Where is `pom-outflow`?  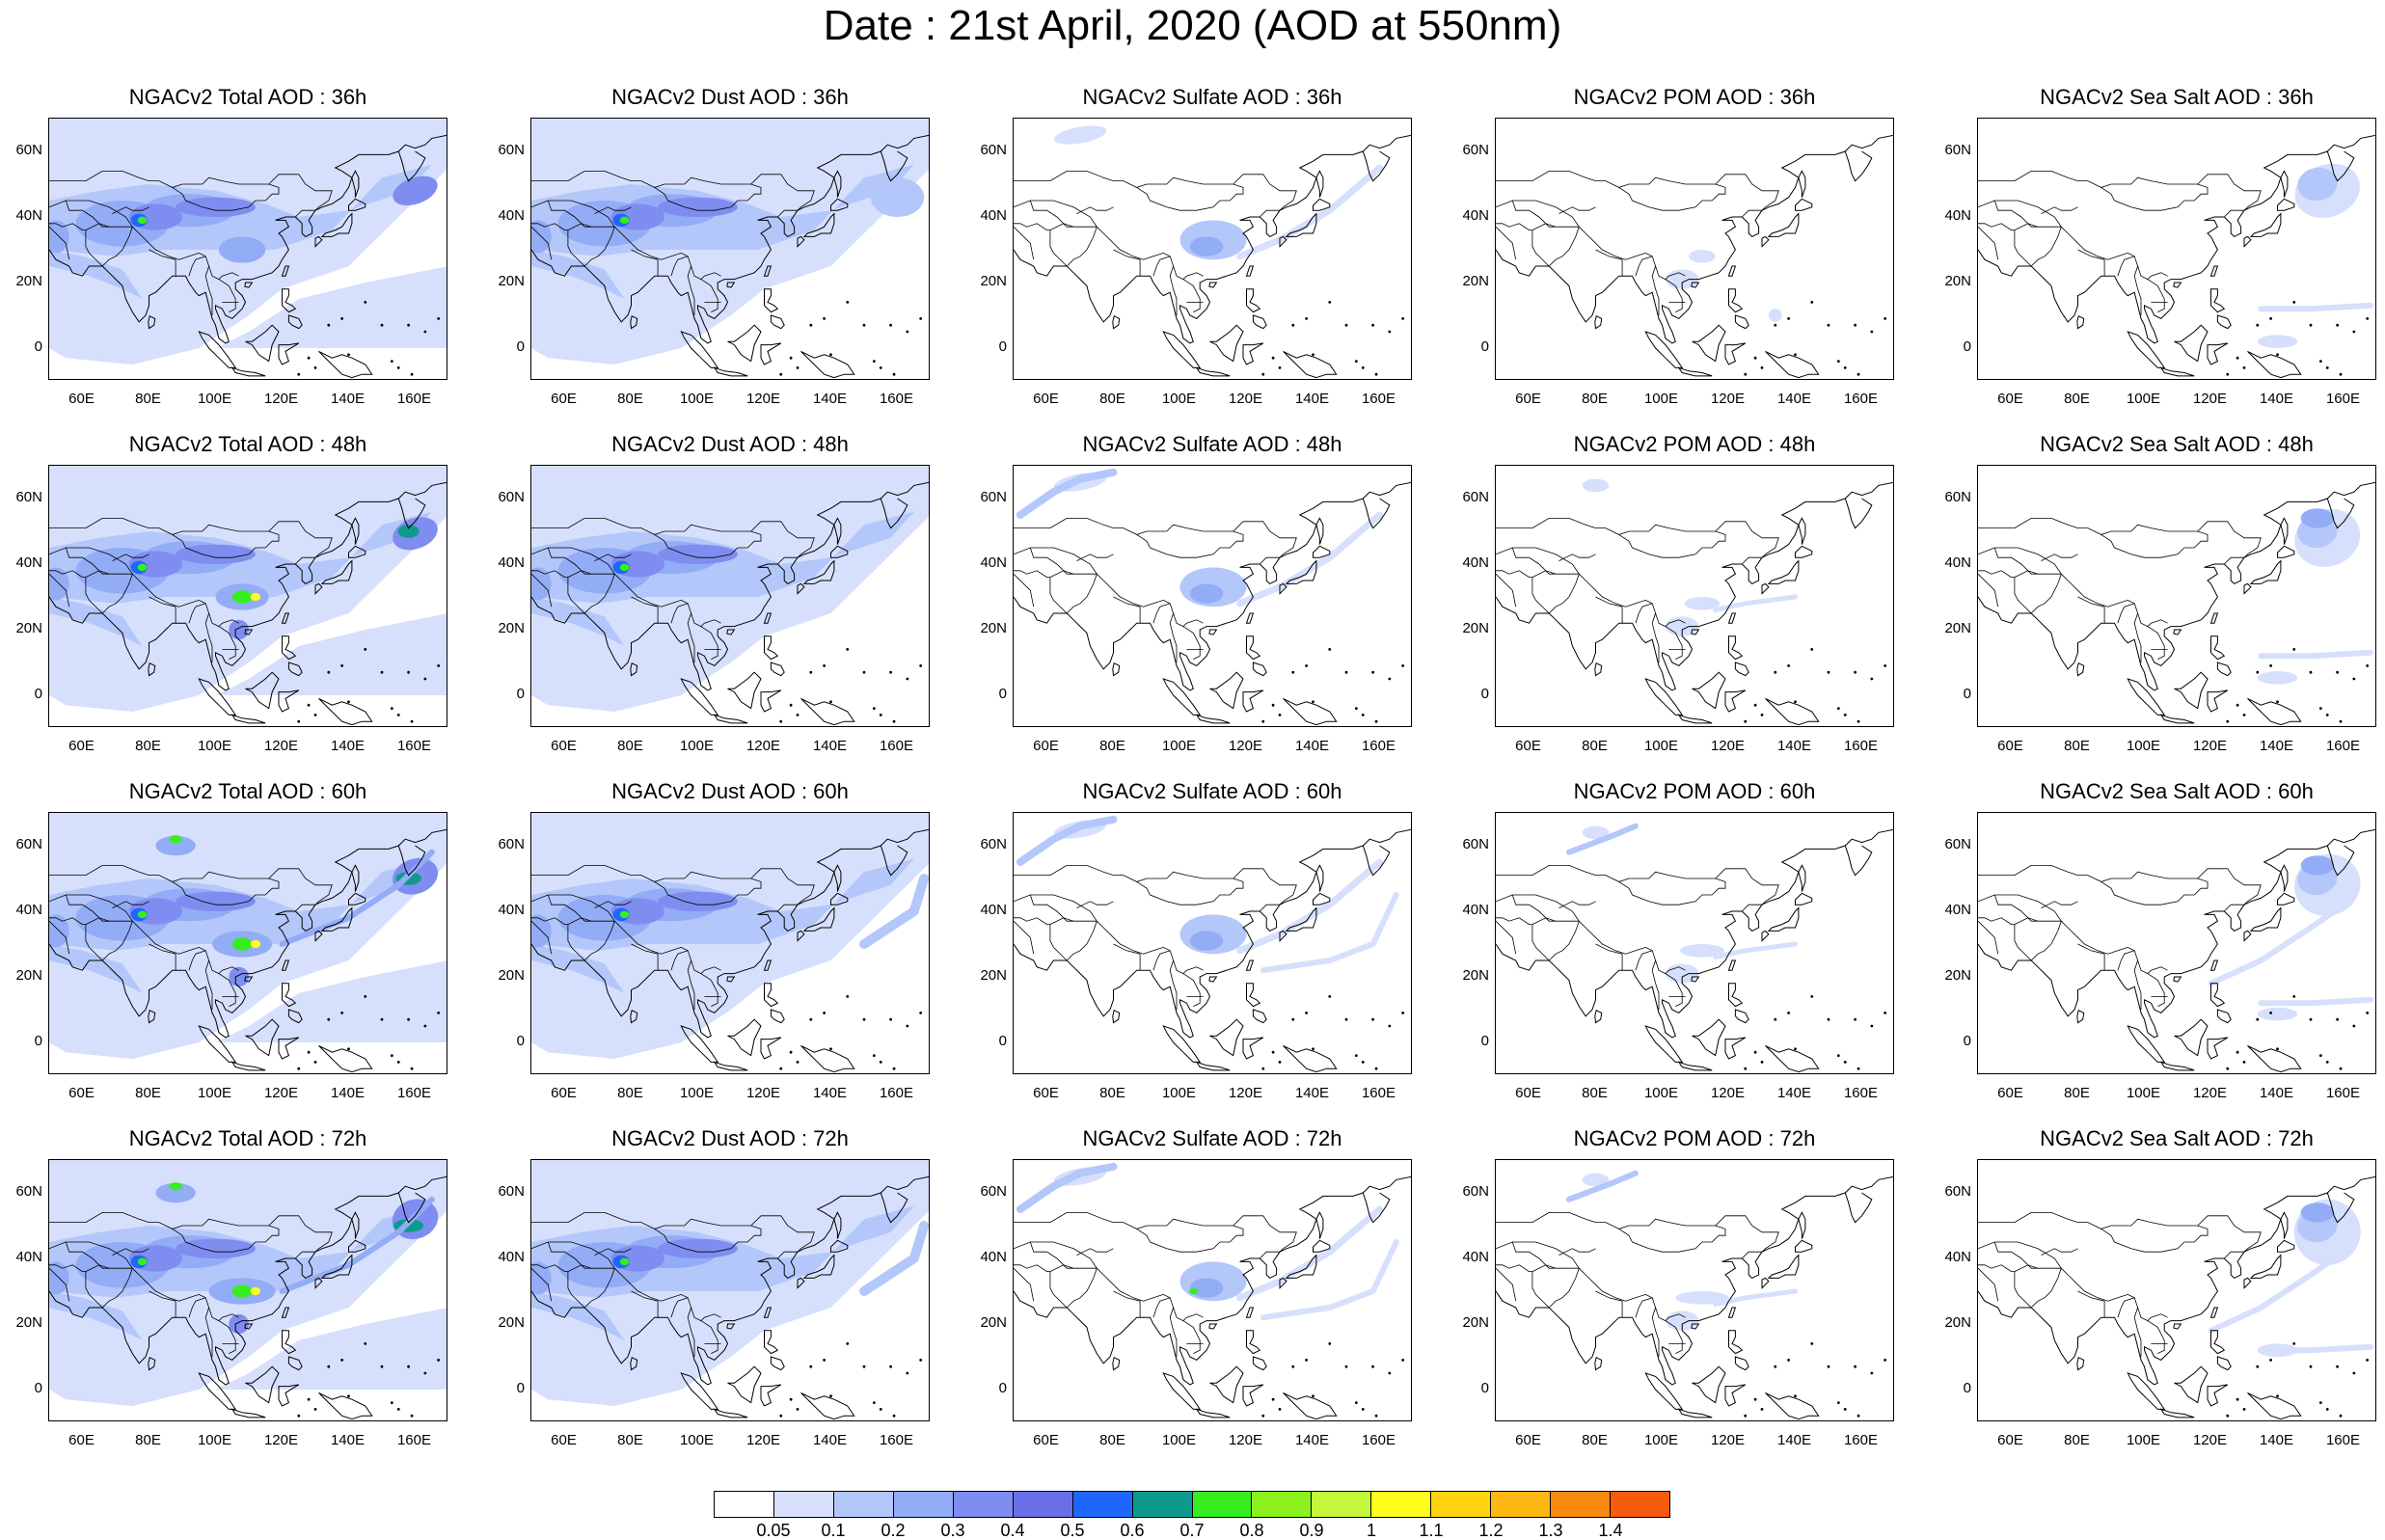 pom-outflow is located at coordinates (1755, 1298).